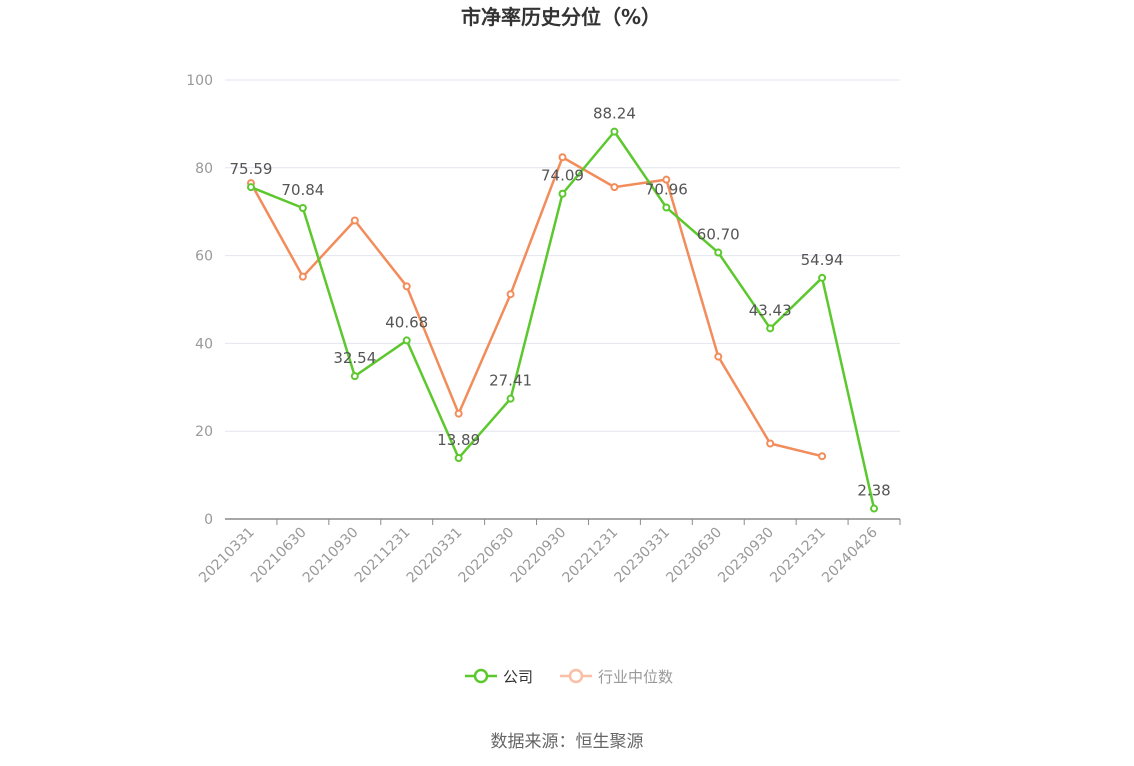  What do you see at coordinates (302, 190) in the screenshot?
I see `data-label: 70.84` at bounding box center [302, 190].